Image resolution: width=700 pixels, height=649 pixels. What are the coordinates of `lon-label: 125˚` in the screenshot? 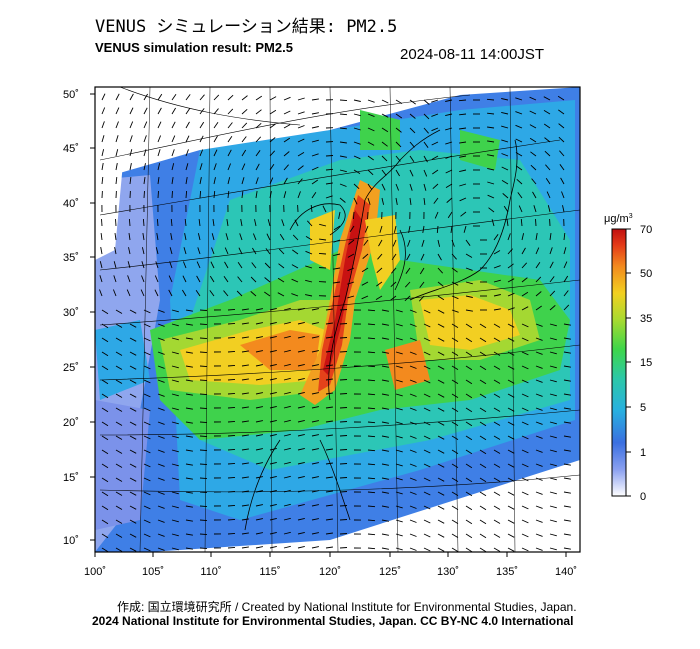 It's located at (390, 572).